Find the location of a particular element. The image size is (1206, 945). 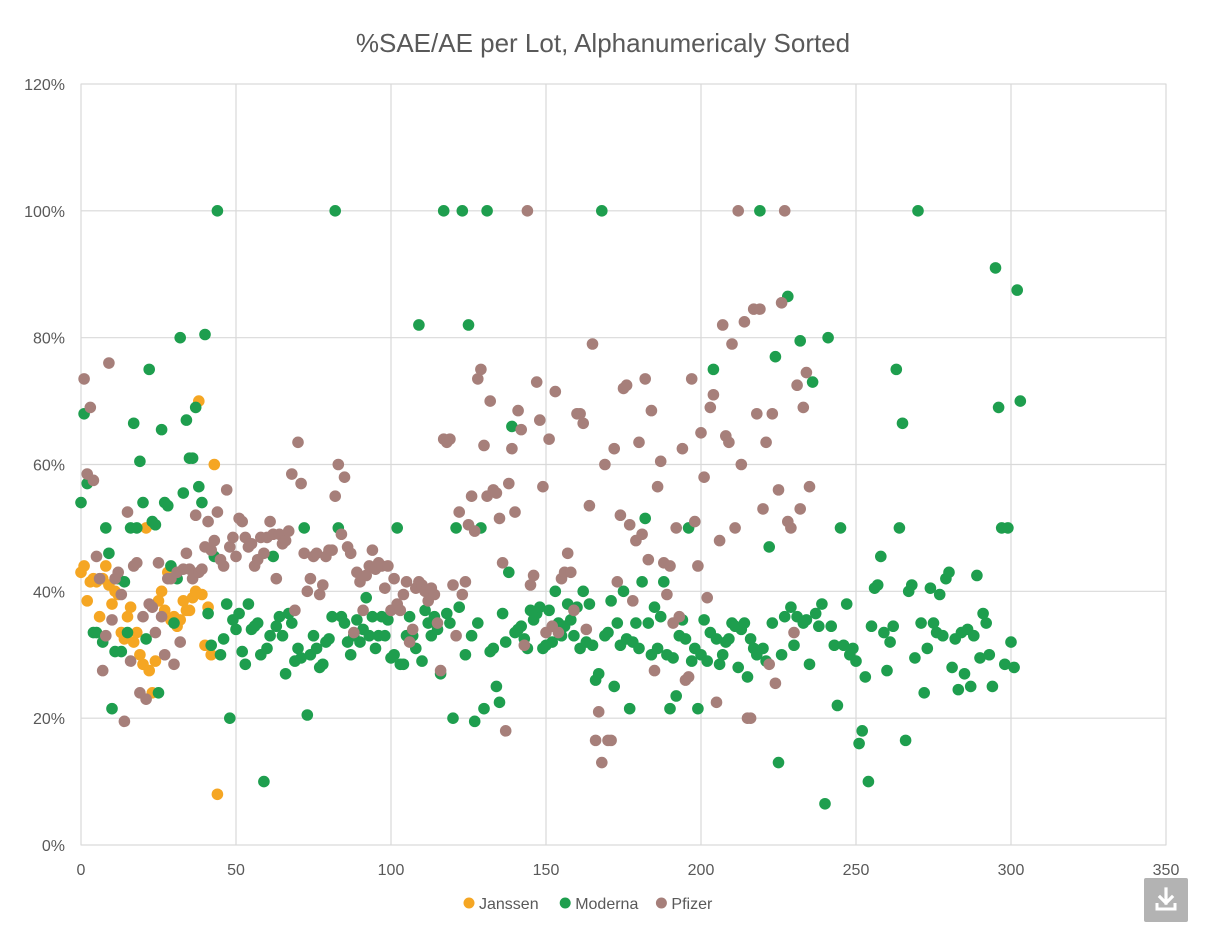

y-tick-label: 100% is located at coordinates (44, 212).